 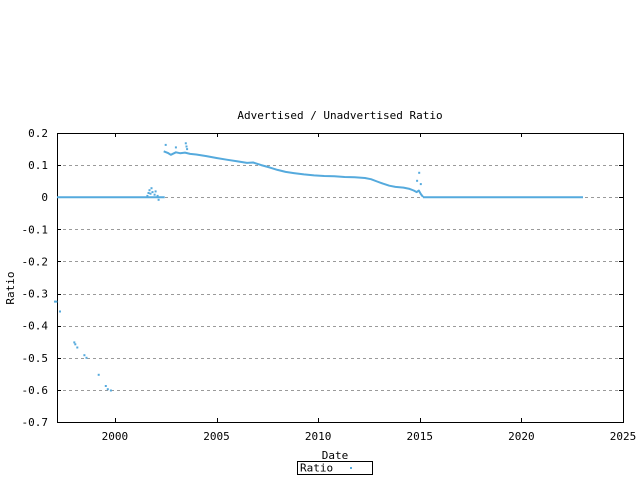 I want to click on x-tick-label: 2005, so click(x=216, y=436).